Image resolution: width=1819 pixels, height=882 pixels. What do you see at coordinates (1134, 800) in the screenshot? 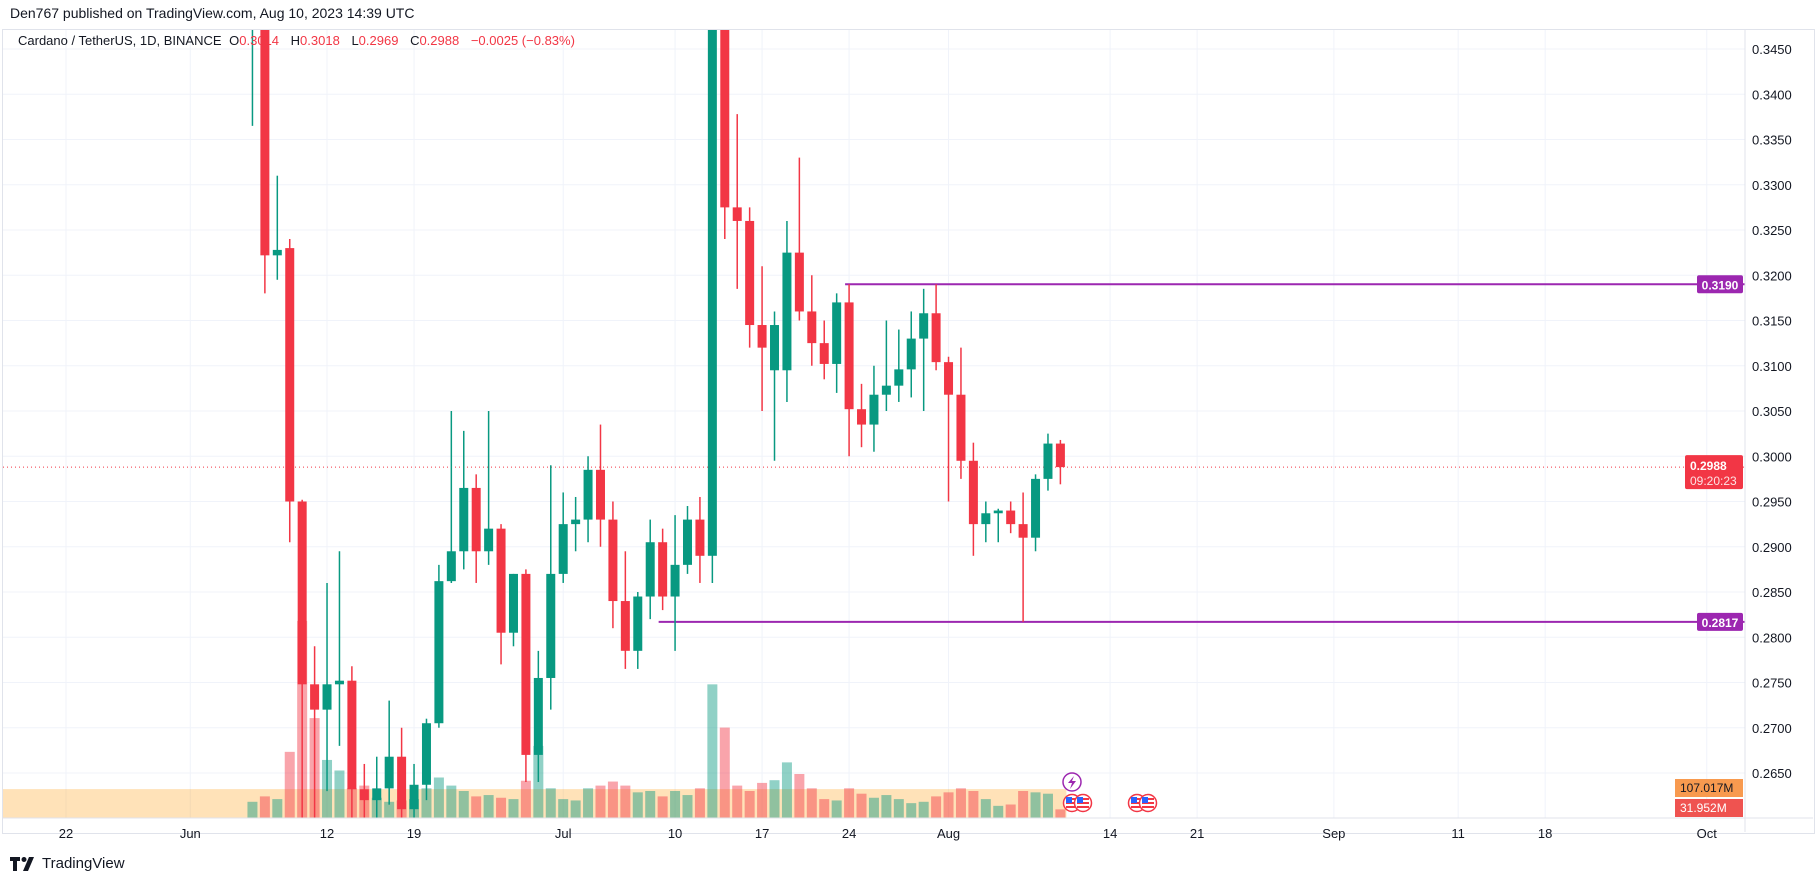
I see `flag-canton` at bounding box center [1134, 800].